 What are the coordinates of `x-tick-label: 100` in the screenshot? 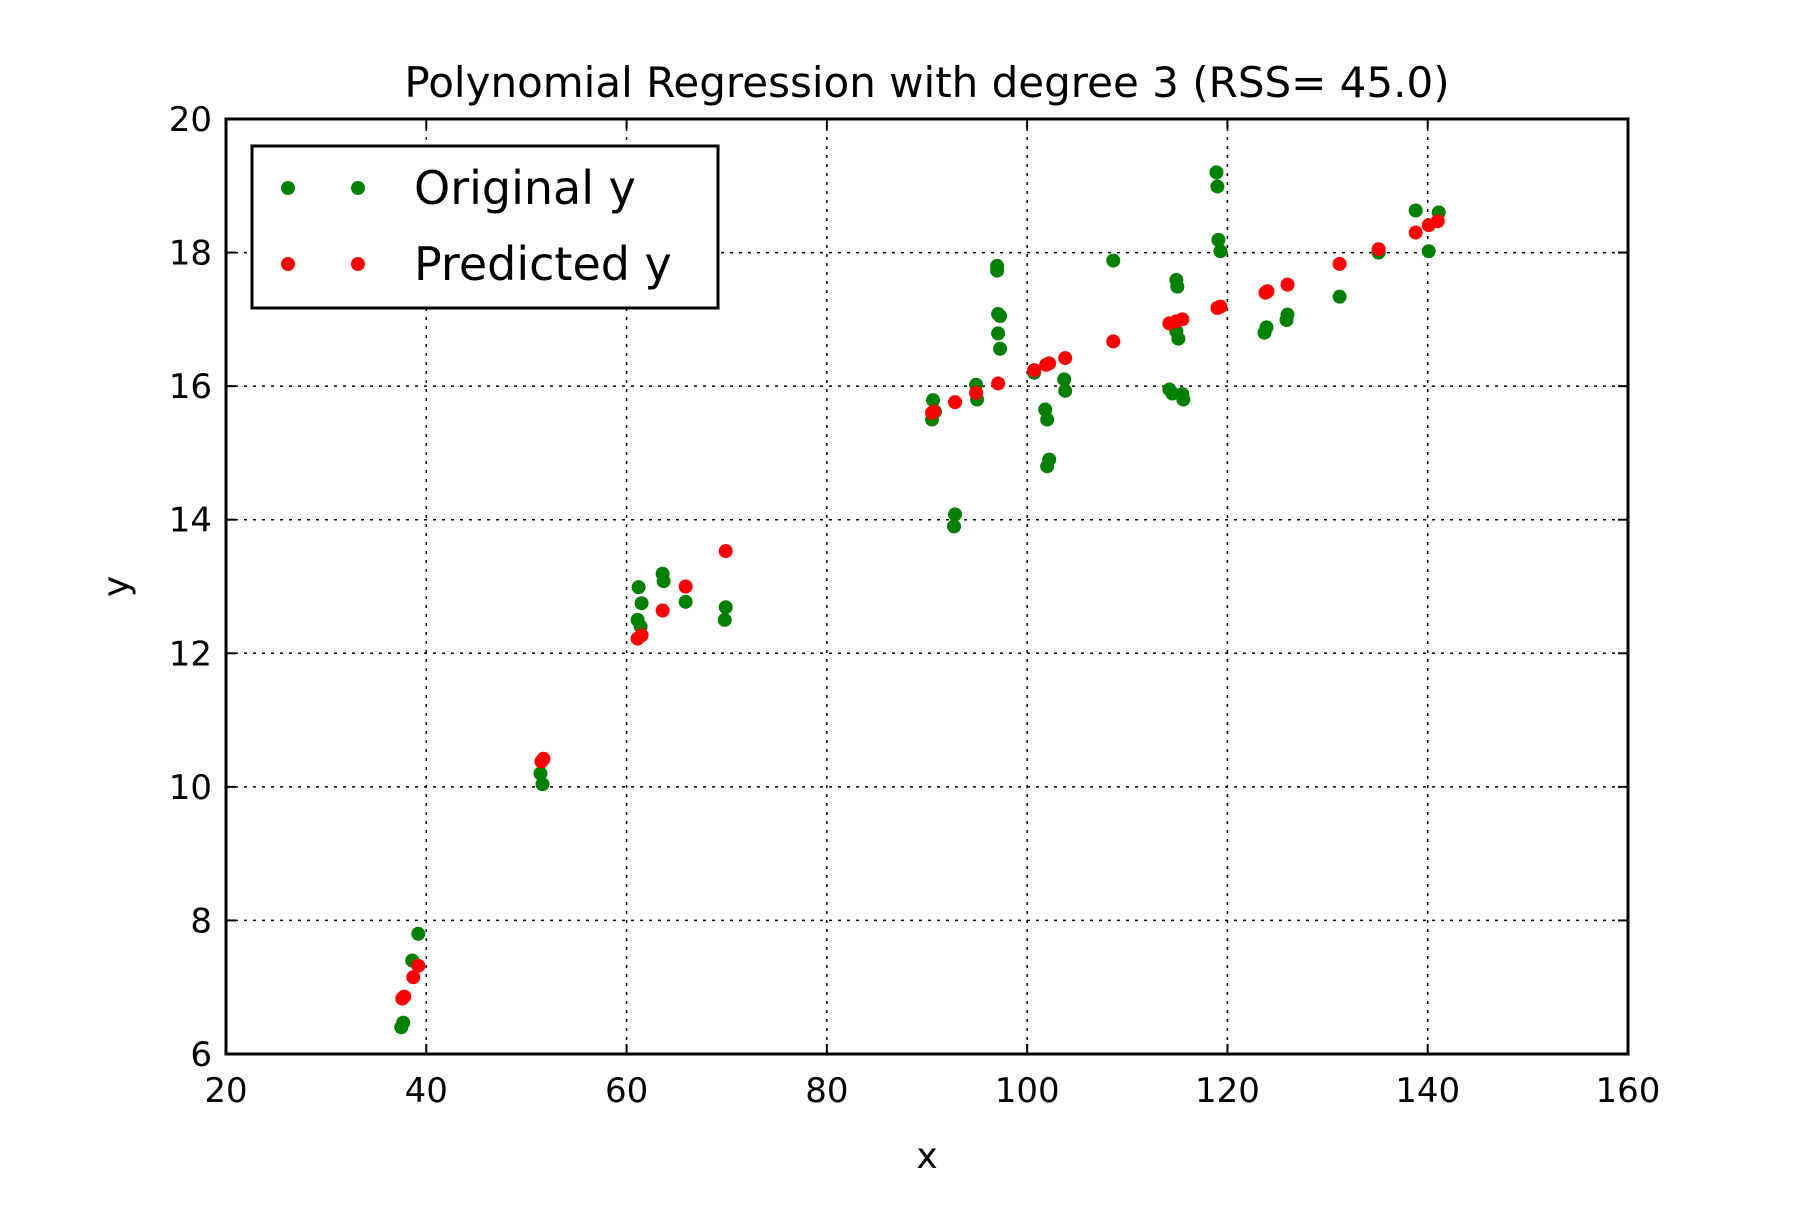 It's located at (1027, 1091).